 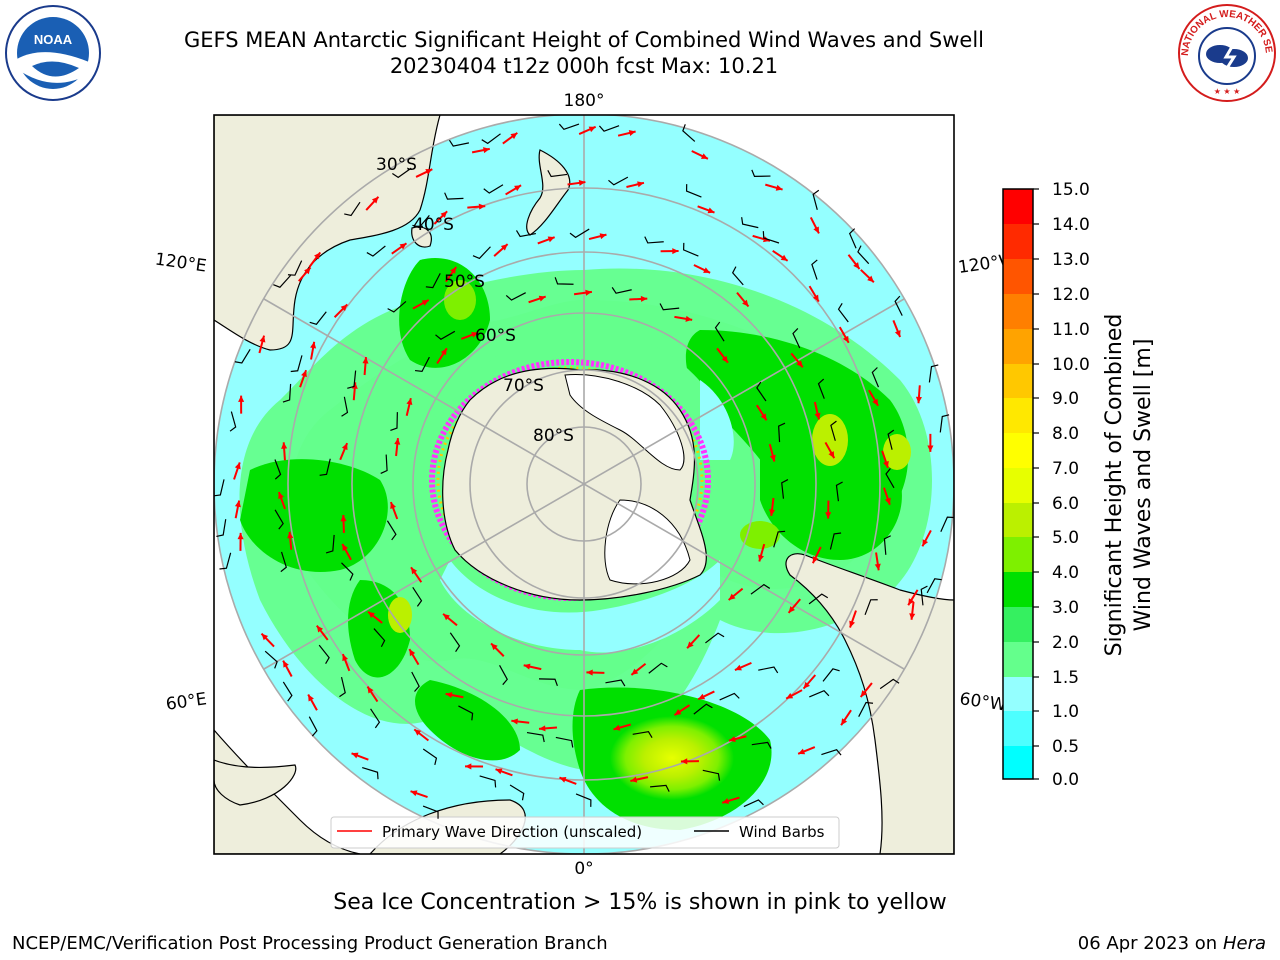 What do you see at coordinates (1065, 678) in the screenshot?
I see `colorbar-tick-label: 1.5` at bounding box center [1065, 678].